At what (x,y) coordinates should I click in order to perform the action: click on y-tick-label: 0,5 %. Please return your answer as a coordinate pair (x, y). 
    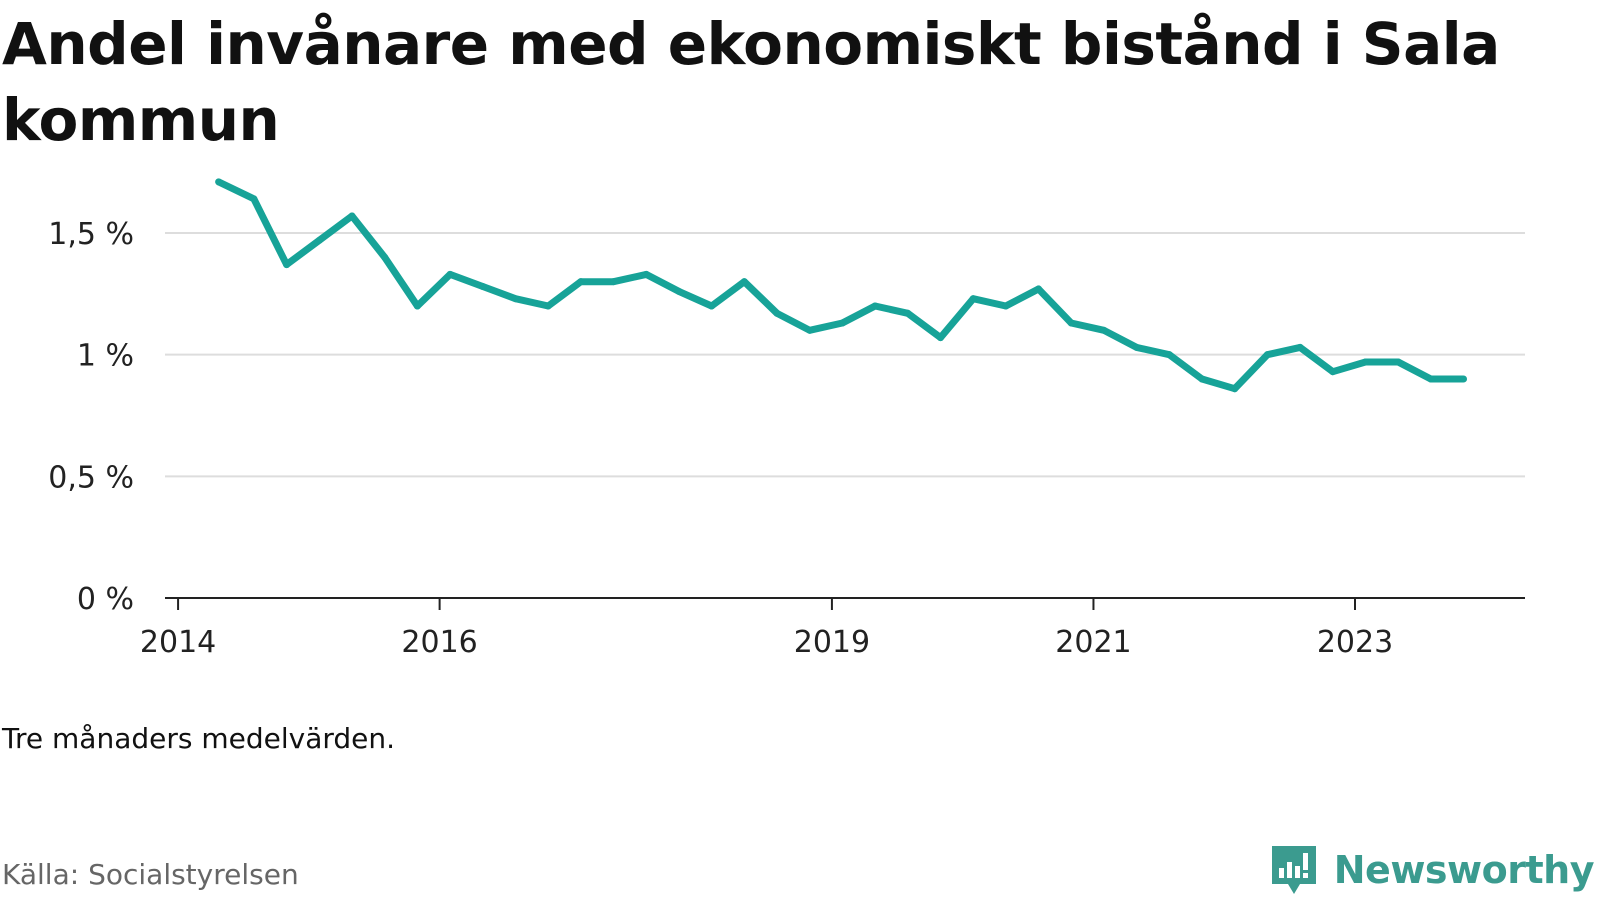
    Looking at the image, I should click on (91, 477).